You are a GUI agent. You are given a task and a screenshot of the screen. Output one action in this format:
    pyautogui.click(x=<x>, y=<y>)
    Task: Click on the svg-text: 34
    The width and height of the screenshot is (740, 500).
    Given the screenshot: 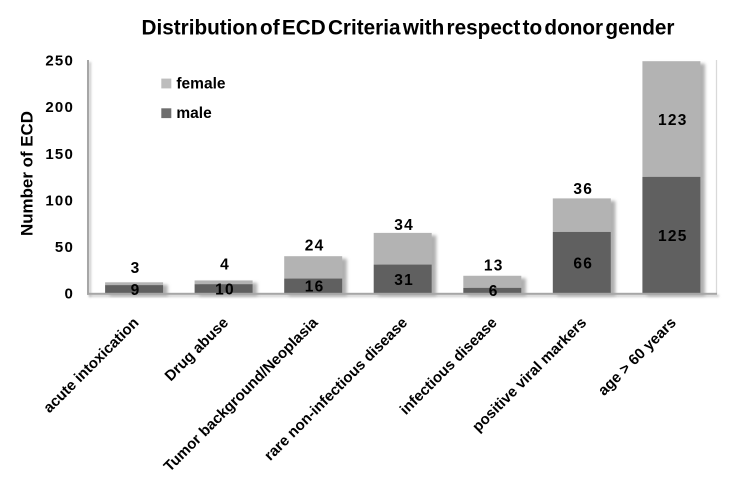 What is the action you would take?
    pyautogui.click(x=404, y=225)
    